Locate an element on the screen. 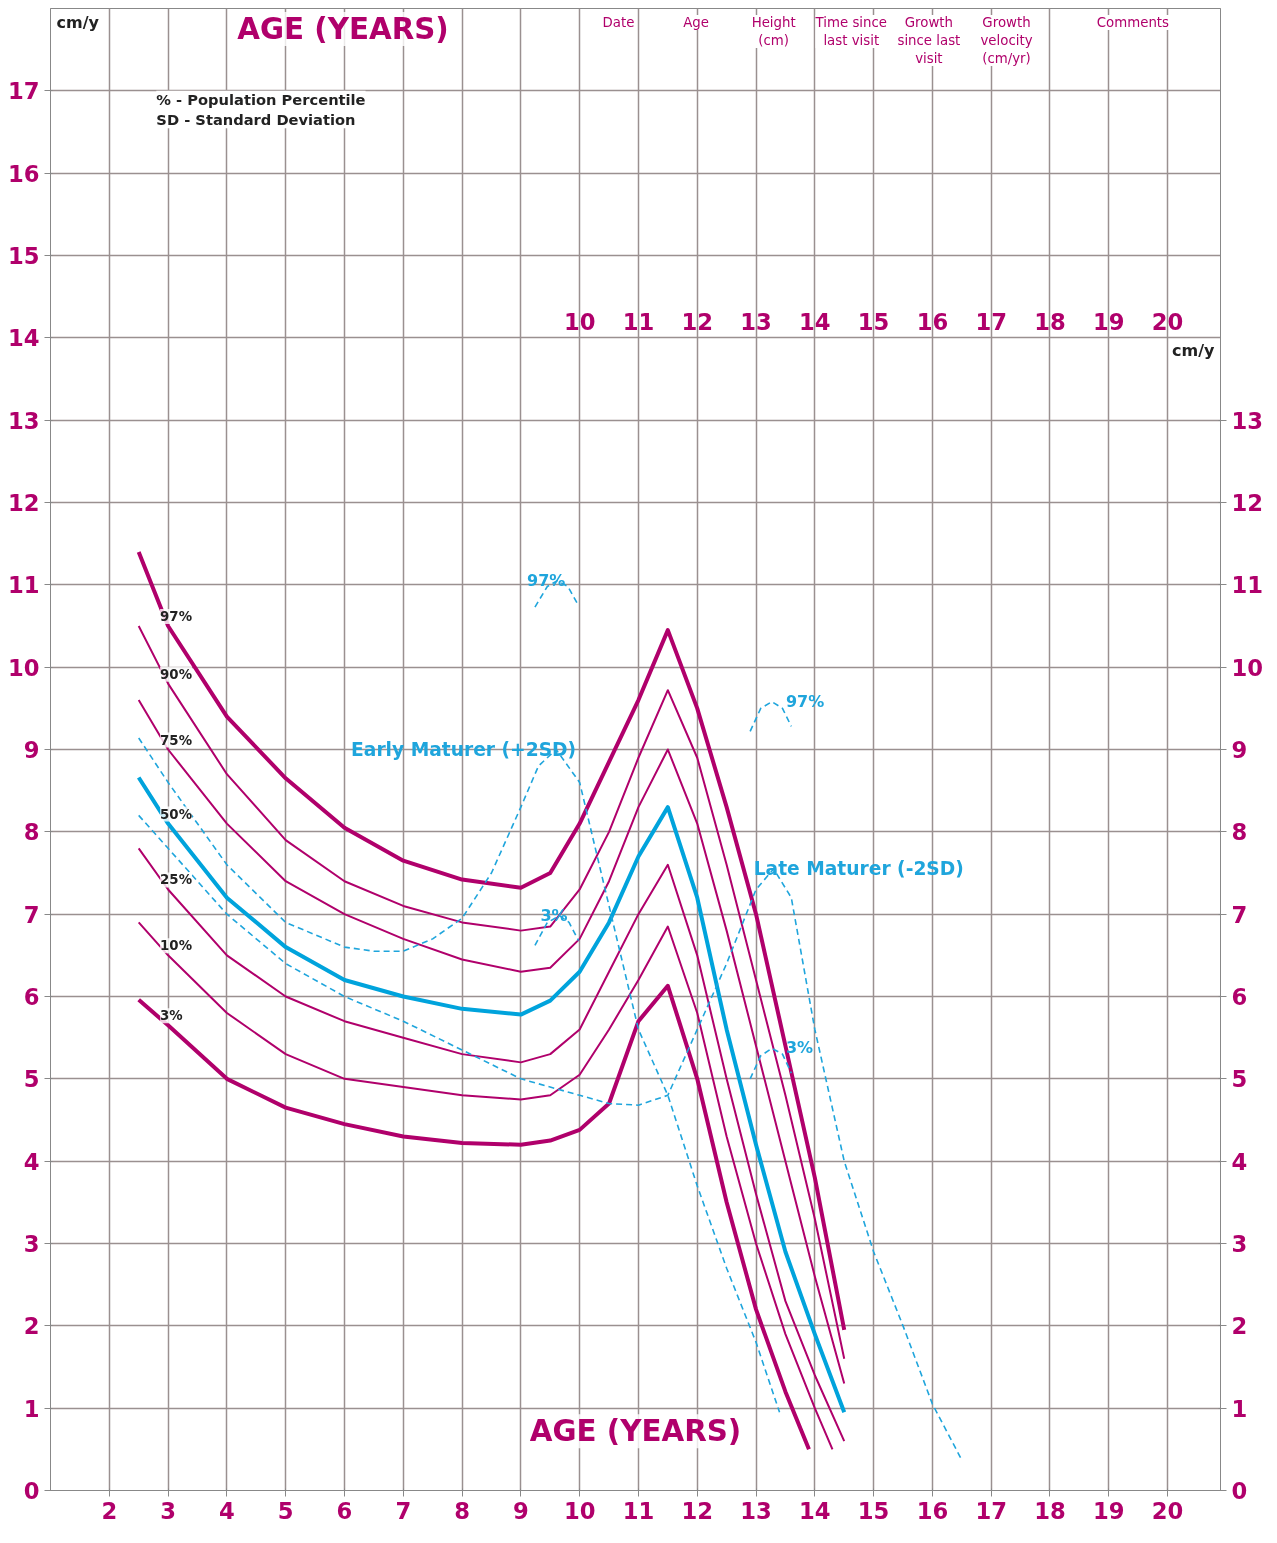  x-tick-label: 4 is located at coordinates (227, 1510).